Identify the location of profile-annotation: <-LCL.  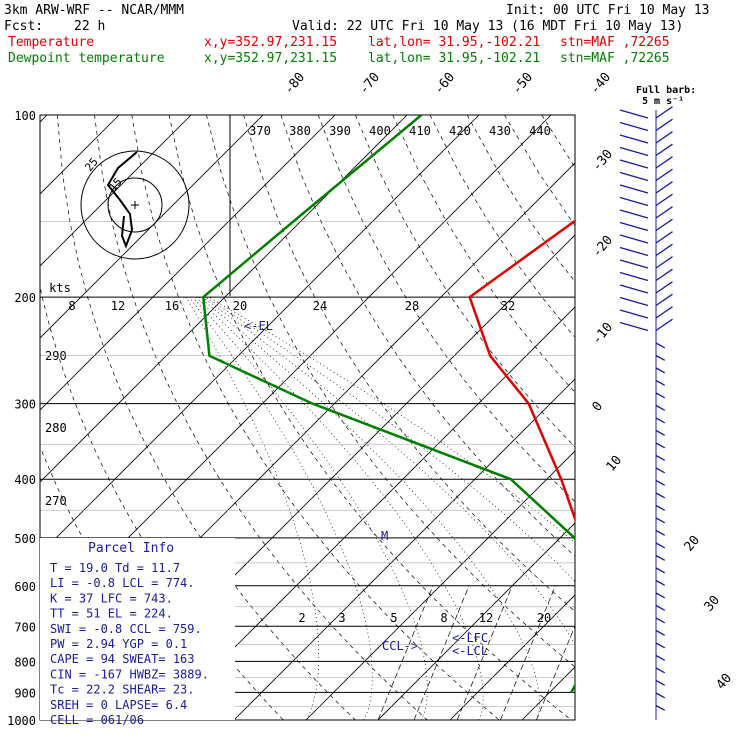
(470, 651).